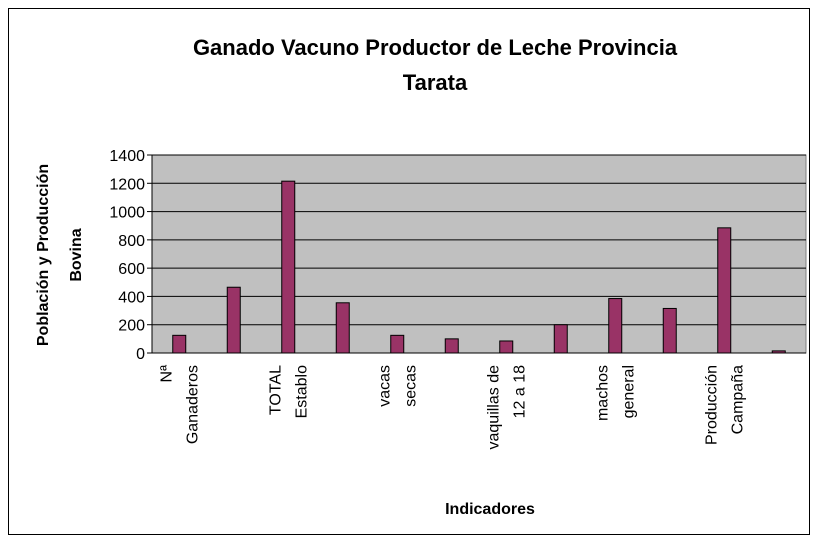 The height and width of the screenshot is (543, 816). I want to click on y-tick-label: 400, so click(131, 297).